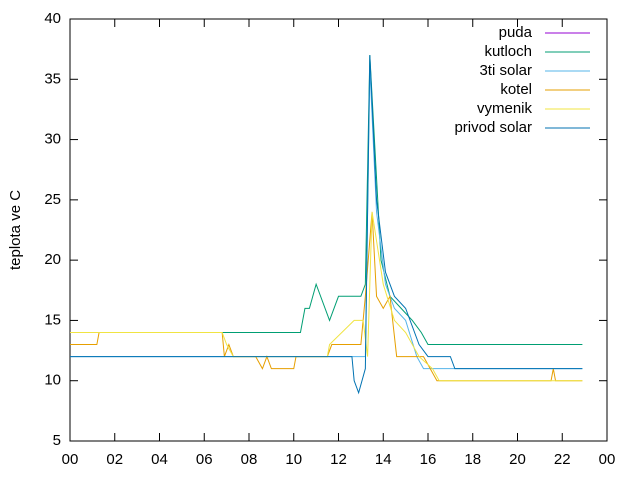 The image size is (640, 480). I want to click on x-tick-label: 22, so click(562, 459).